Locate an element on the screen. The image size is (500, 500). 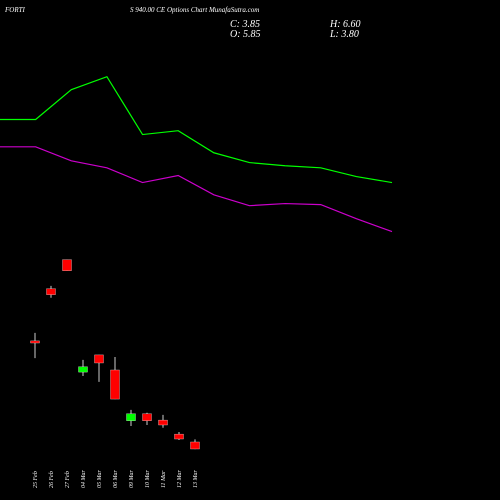
x-tick-label: 27 Feb is located at coordinates (68, 479).